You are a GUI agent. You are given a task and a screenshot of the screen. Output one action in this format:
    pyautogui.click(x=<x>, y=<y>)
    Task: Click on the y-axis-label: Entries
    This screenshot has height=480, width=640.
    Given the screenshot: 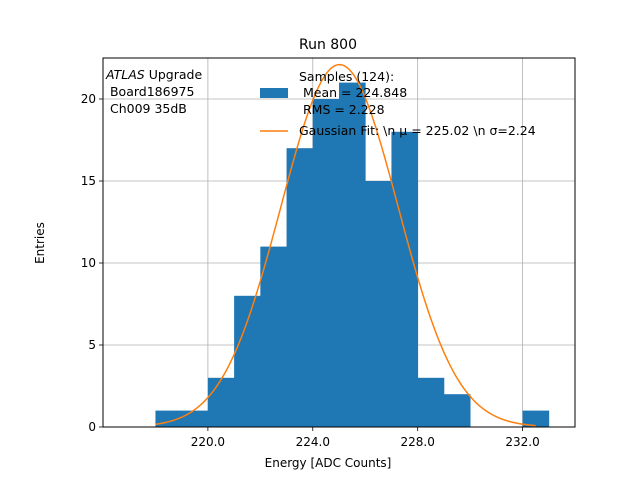 What is the action you would take?
    pyautogui.click(x=40, y=243)
    